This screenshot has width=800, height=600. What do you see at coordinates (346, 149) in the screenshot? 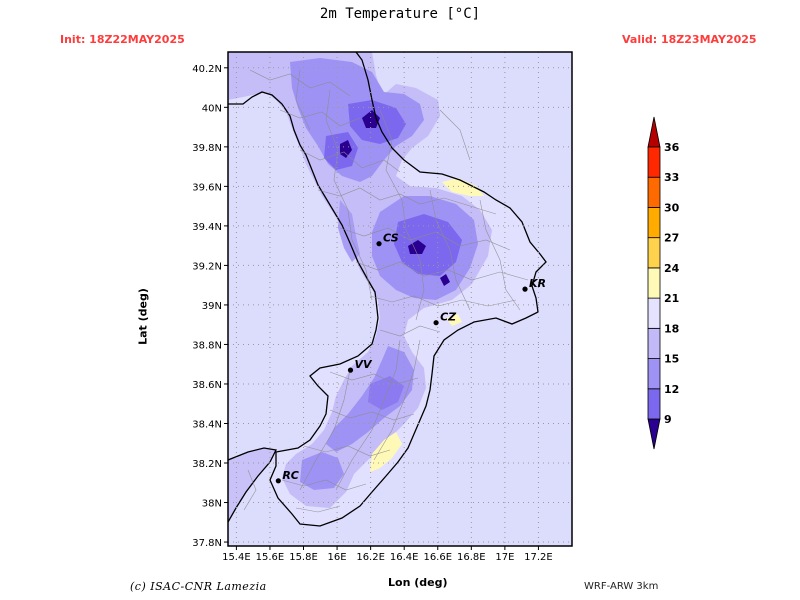
I see `temp-below-9-b` at bounding box center [346, 149].